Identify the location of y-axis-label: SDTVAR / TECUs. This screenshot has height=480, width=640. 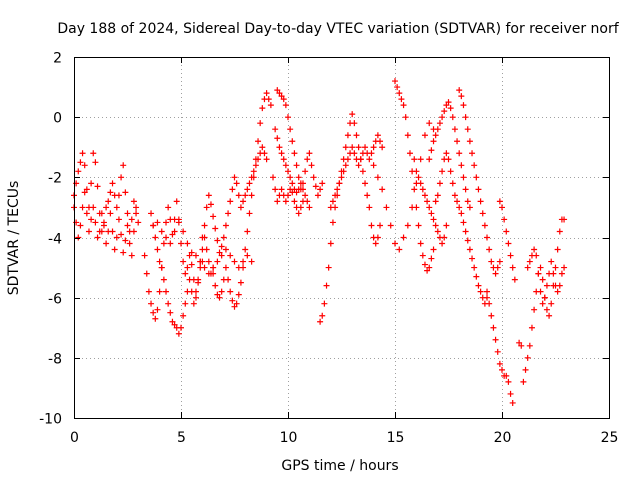
(14, 238).